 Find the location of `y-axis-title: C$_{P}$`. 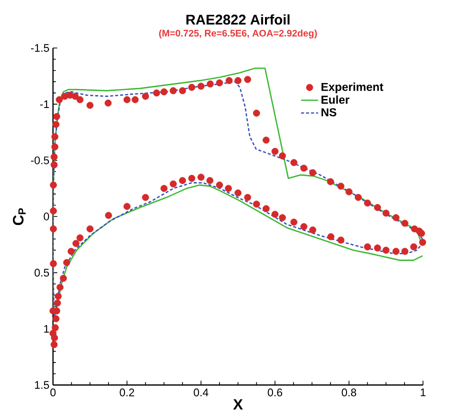

y-axis-title: C$_{P}$ is located at coordinates (19, 217).